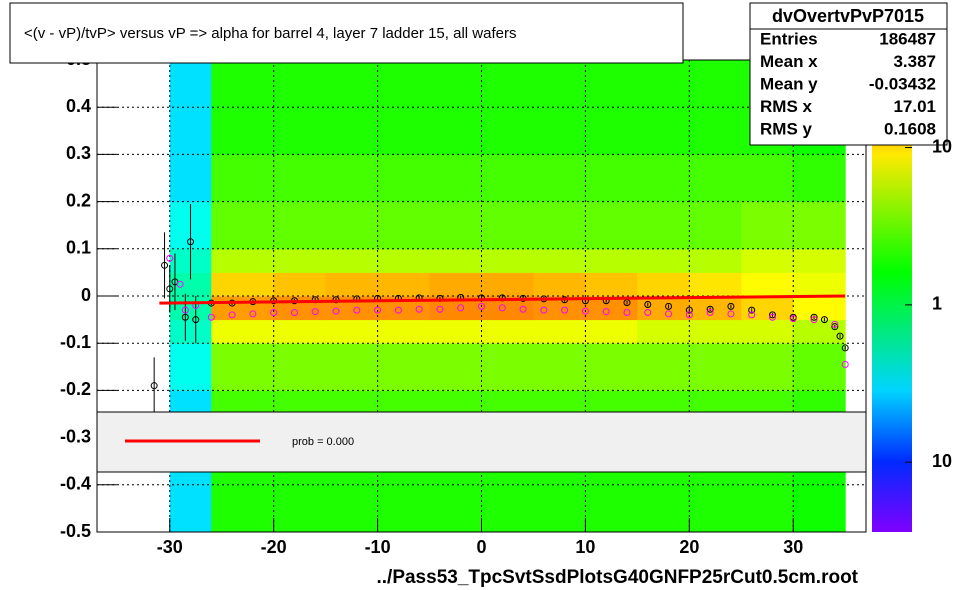 This screenshot has height=590, width=963. Describe the element at coordinates (481, 547) in the screenshot. I see `x-tick-label: 0` at that location.